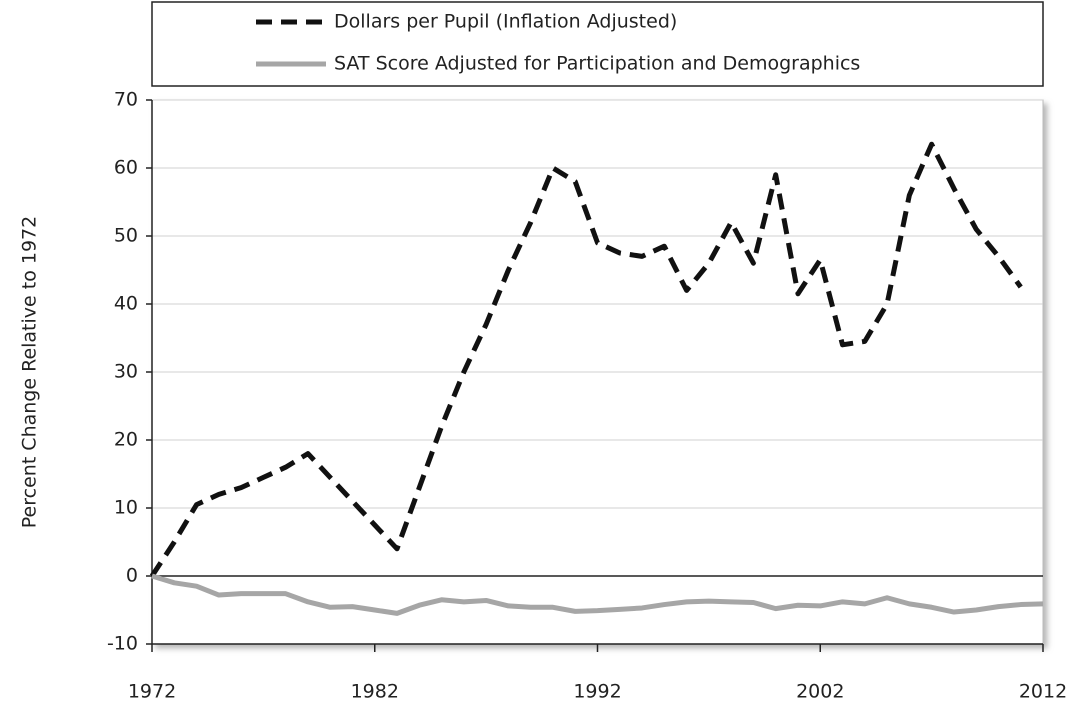 This screenshot has height=709, width=1071. What do you see at coordinates (126, 168) in the screenshot?
I see `y-tick-label: 60` at bounding box center [126, 168].